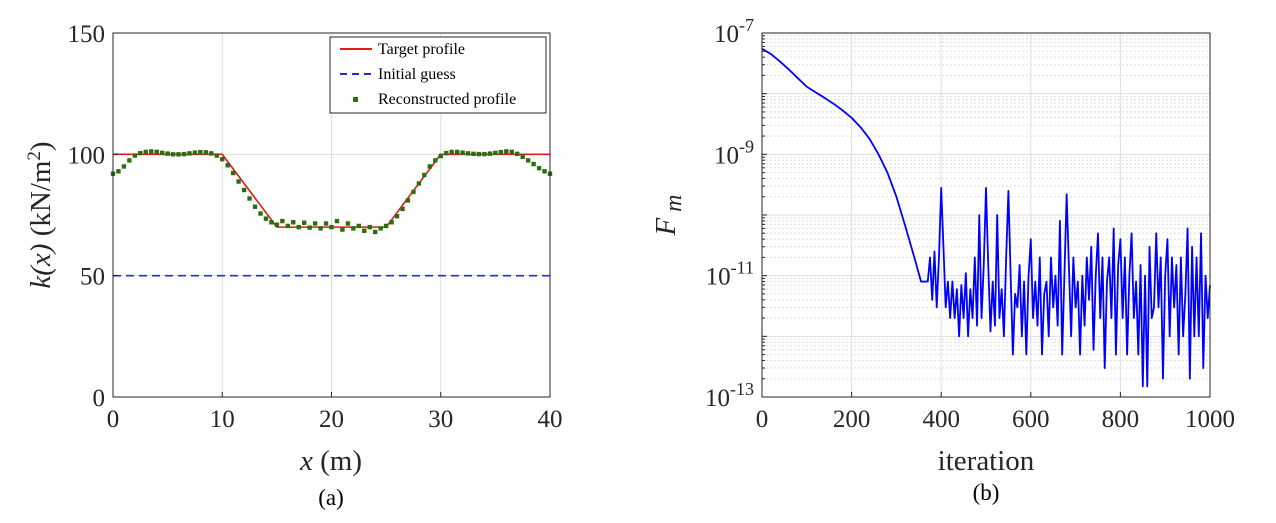  I want to click on panel-b-ylabel: Fm, so click(668, 215).